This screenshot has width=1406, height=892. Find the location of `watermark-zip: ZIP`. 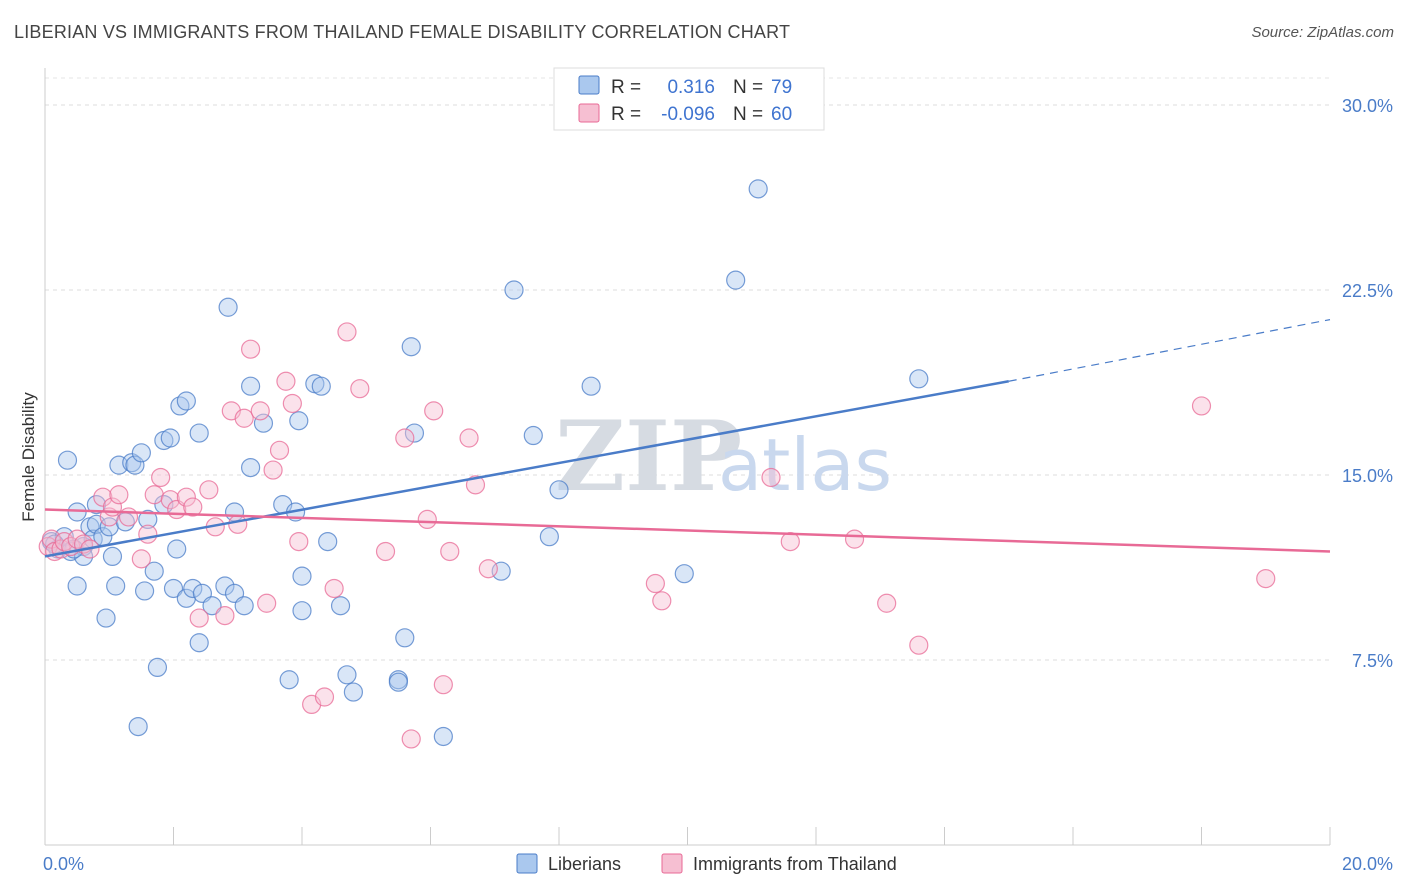

watermark-zip: ZIP is located at coordinates (648, 456).